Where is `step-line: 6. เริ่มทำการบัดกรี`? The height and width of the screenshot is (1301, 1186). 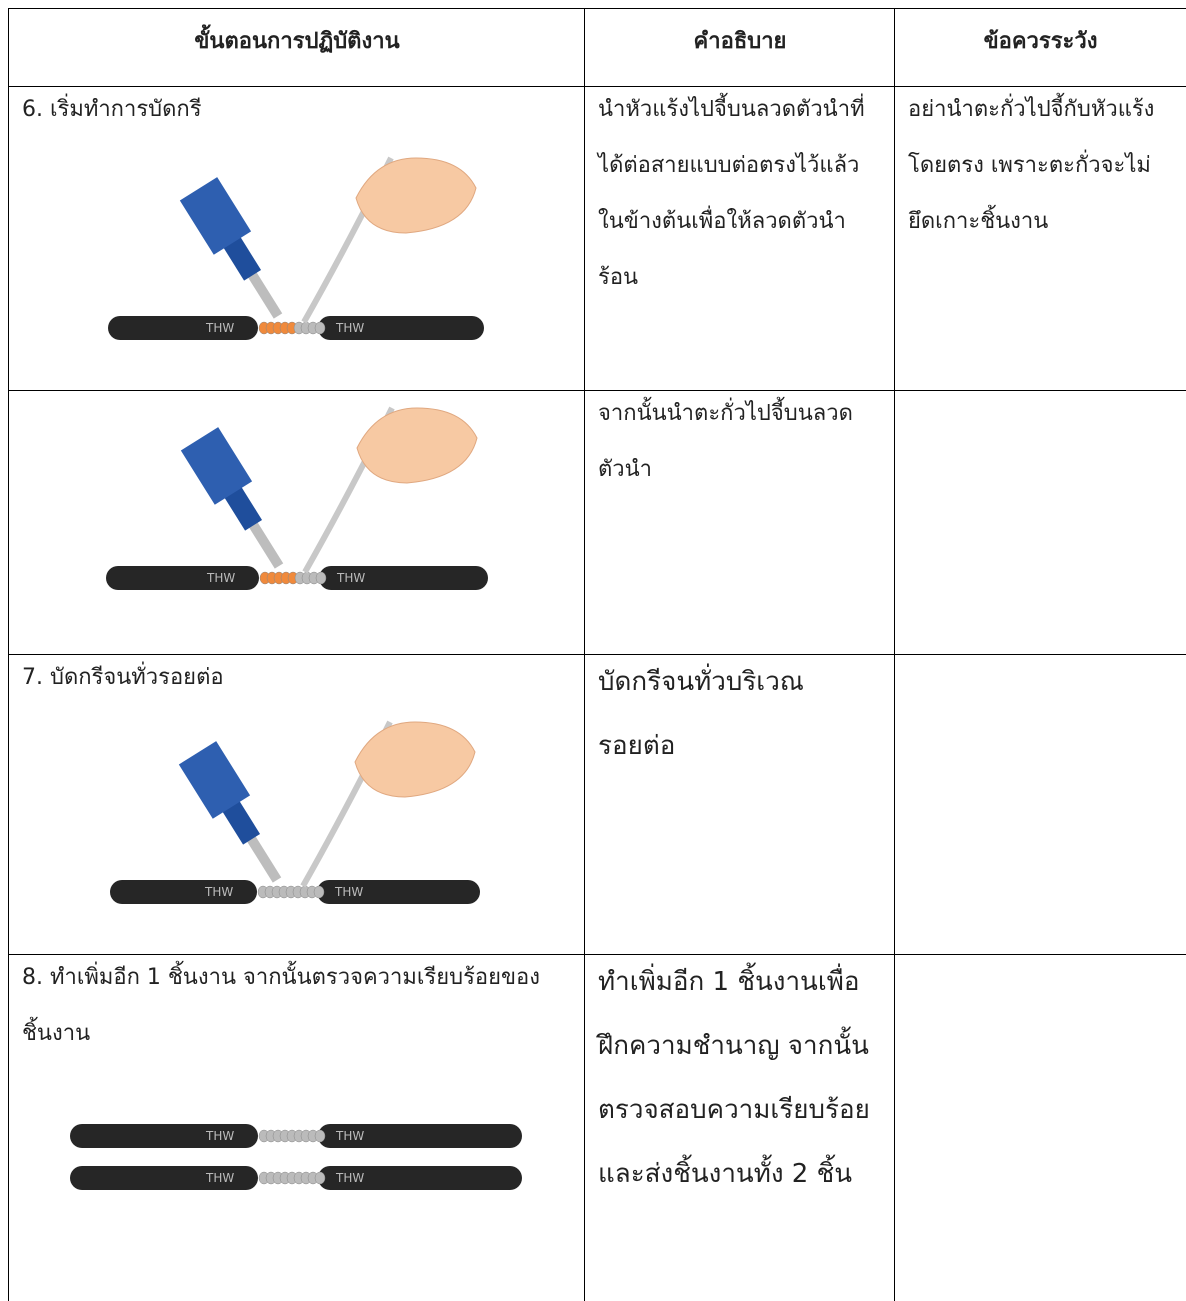 step-line: 6. เริ่มทำการบัดกรี is located at coordinates (112, 109).